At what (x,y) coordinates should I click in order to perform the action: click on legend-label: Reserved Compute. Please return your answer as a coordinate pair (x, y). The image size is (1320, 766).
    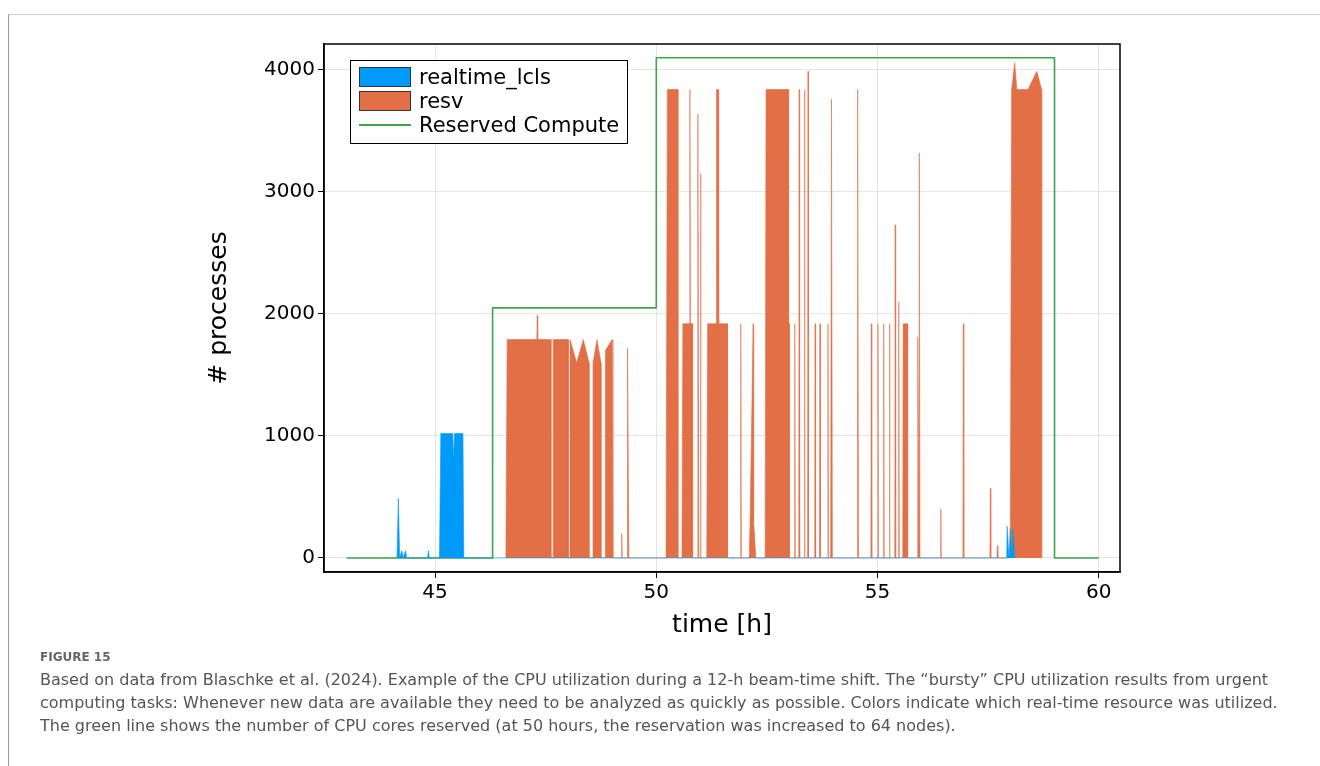
    Looking at the image, I should click on (519, 125).